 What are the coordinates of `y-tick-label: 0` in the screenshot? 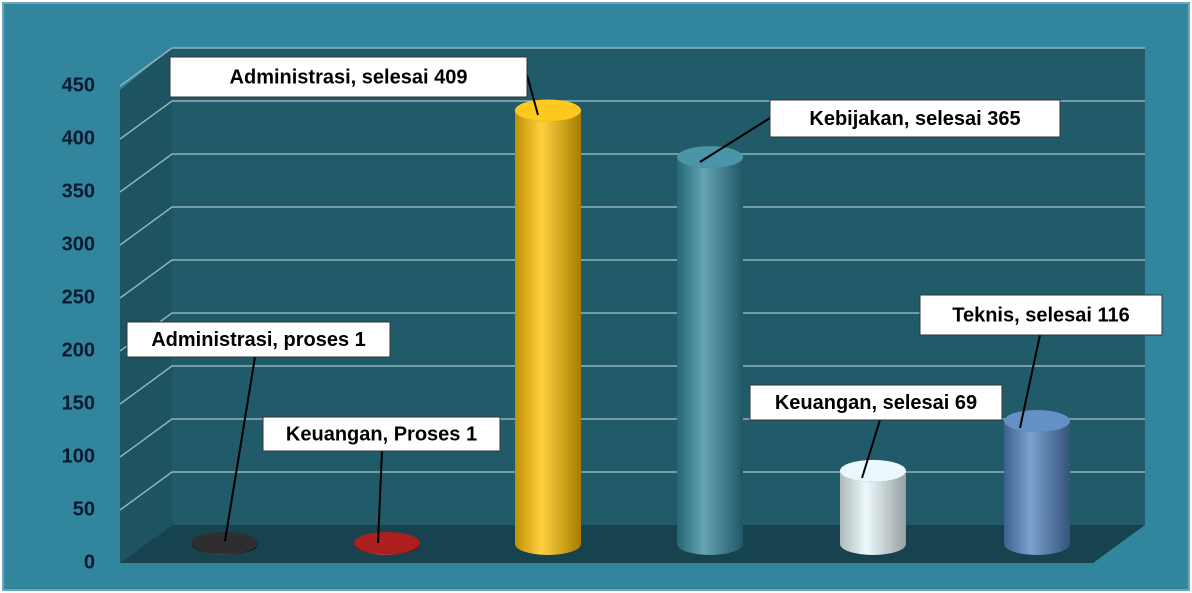 It's located at (89, 562).